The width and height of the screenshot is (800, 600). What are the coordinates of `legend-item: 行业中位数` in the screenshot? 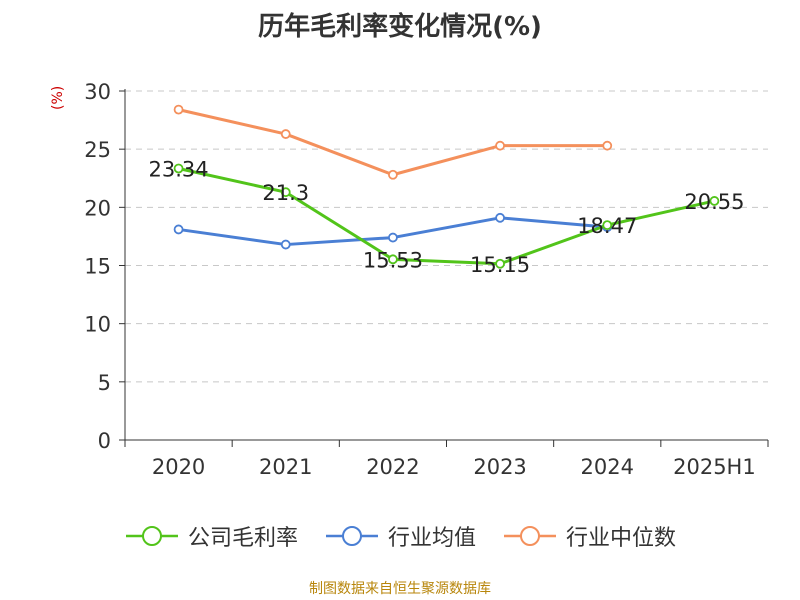 It's located at (589, 536).